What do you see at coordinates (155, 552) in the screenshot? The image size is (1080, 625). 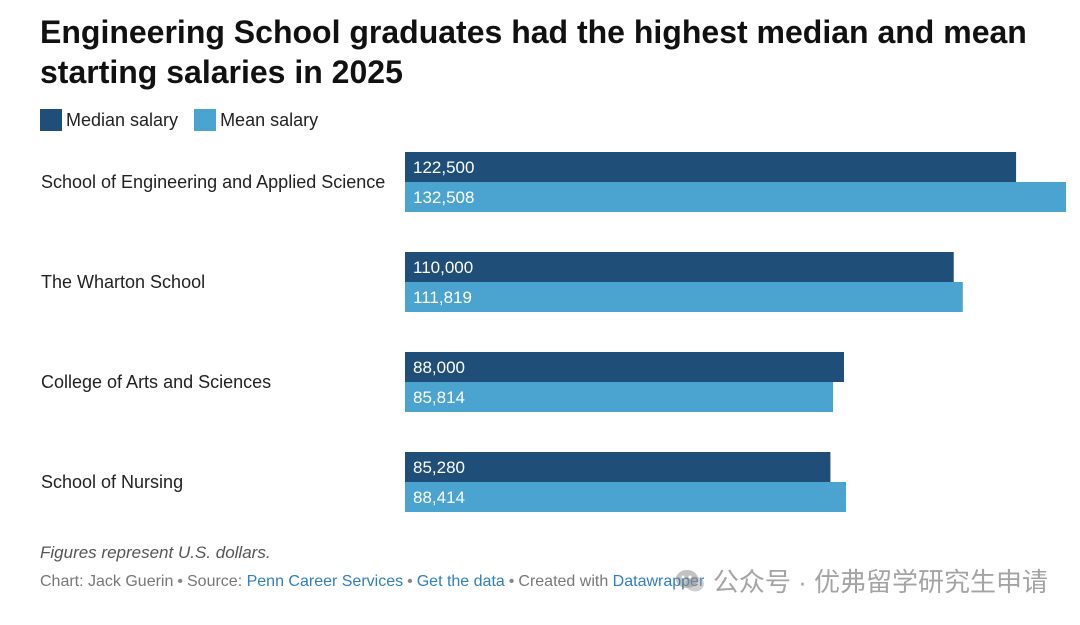 I see `chart-note: Figures represent U.S. dollars.` at bounding box center [155, 552].